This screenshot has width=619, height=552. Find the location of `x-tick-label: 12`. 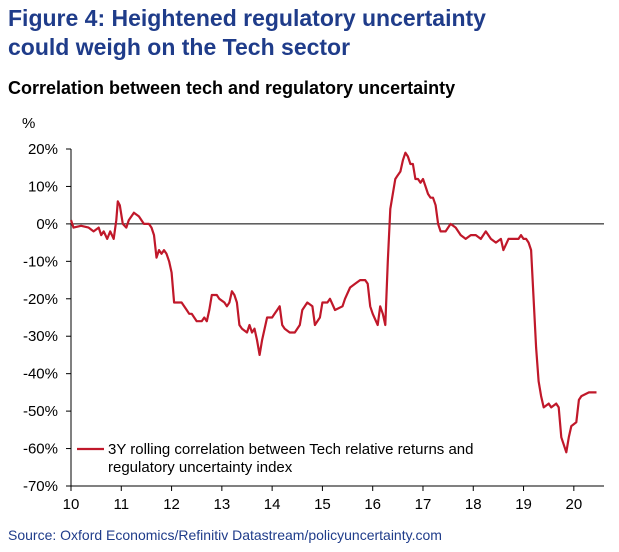

x-tick-label: 12 is located at coordinates (171, 504).